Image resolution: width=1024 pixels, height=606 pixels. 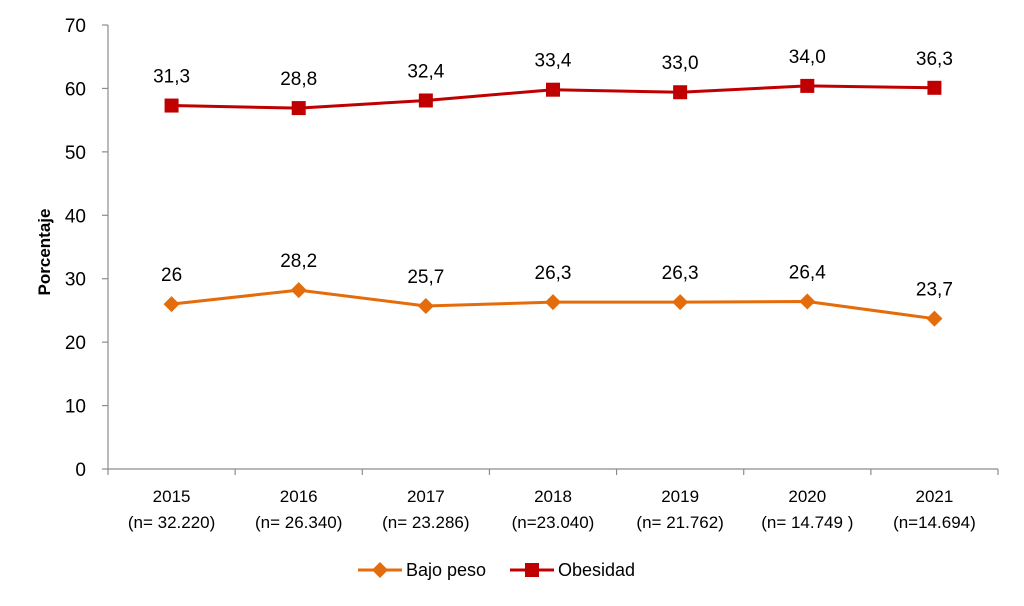 What do you see at coordinates (299, 496) in the screenshot?
I see `x-tick-label-year: 2016` at bounding box center [299, 496].